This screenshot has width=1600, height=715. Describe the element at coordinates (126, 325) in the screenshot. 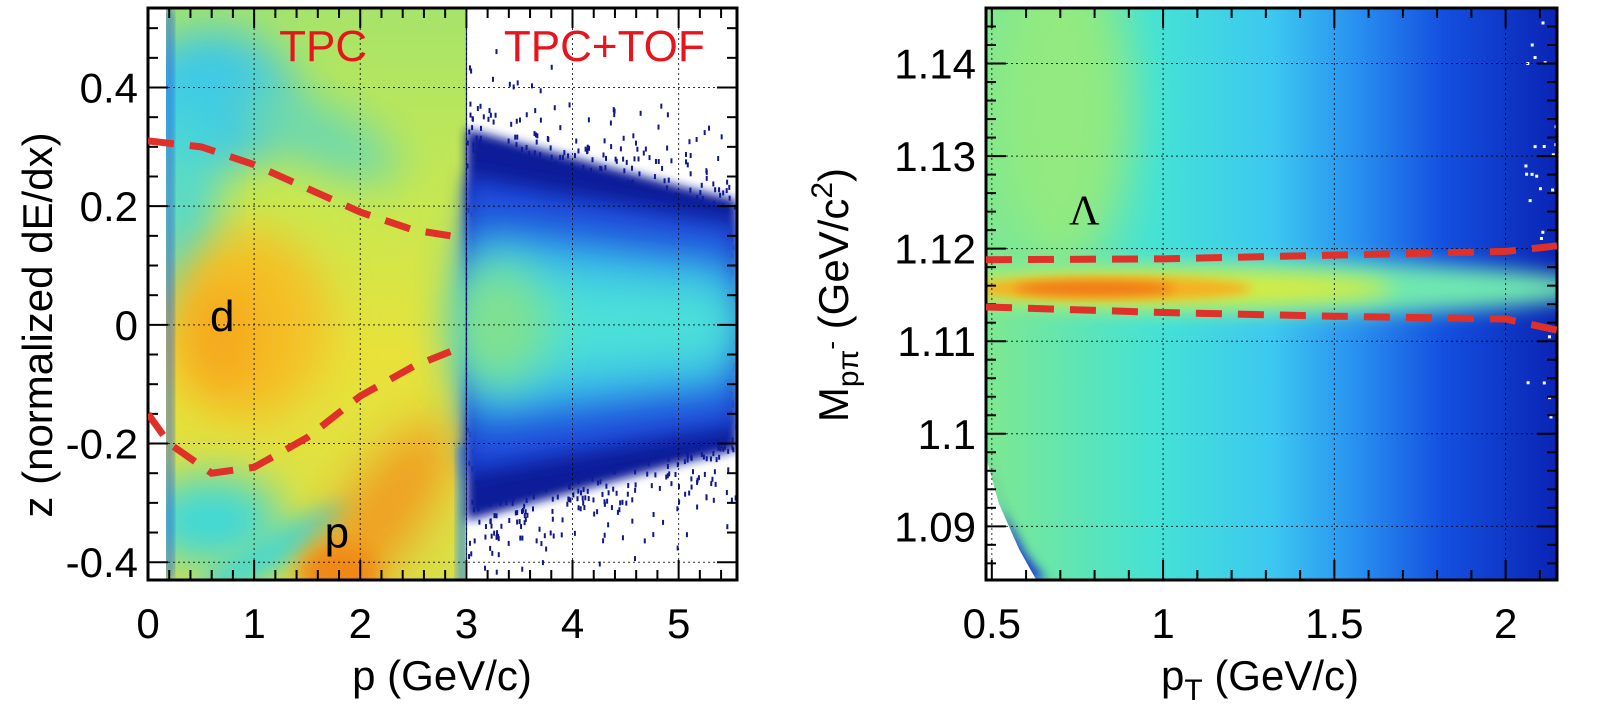

I see `y-tick-label: 0` at that location.